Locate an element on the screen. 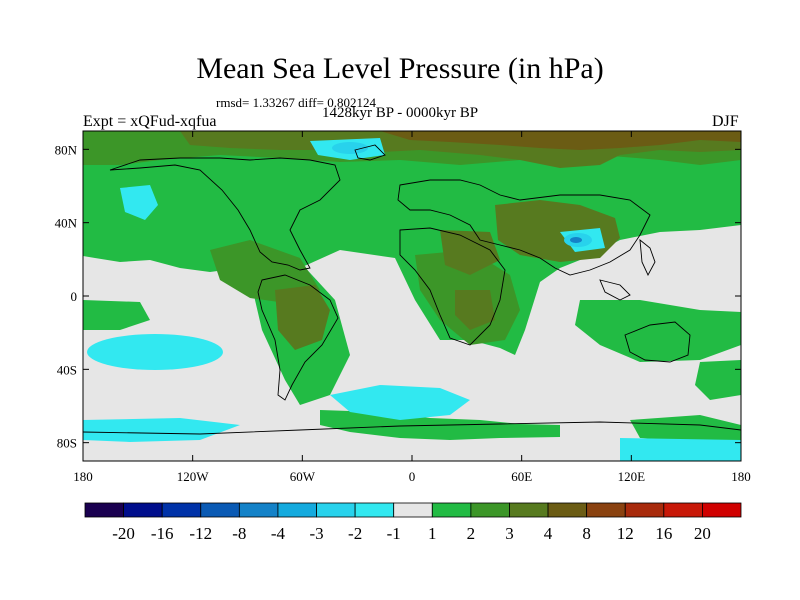 The width and height of the screenshot is (800, 600). colorbar-level-label: 1 is located at coordinates (432, 533).